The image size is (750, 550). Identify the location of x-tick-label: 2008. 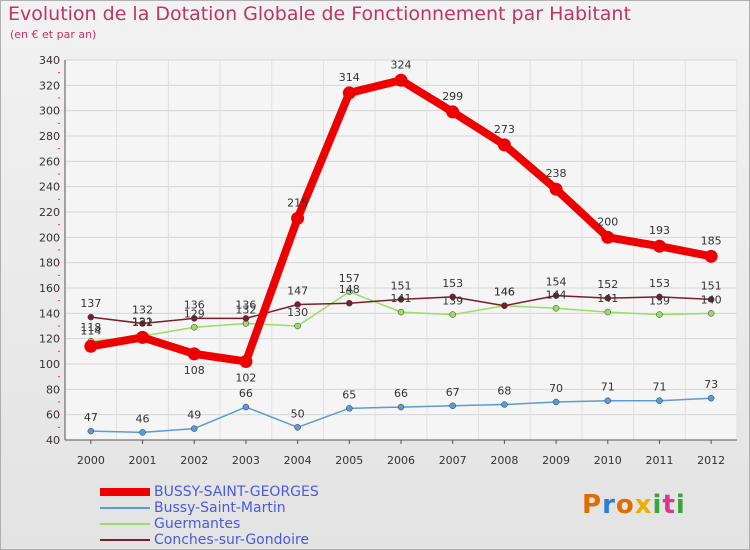
(504, 460).